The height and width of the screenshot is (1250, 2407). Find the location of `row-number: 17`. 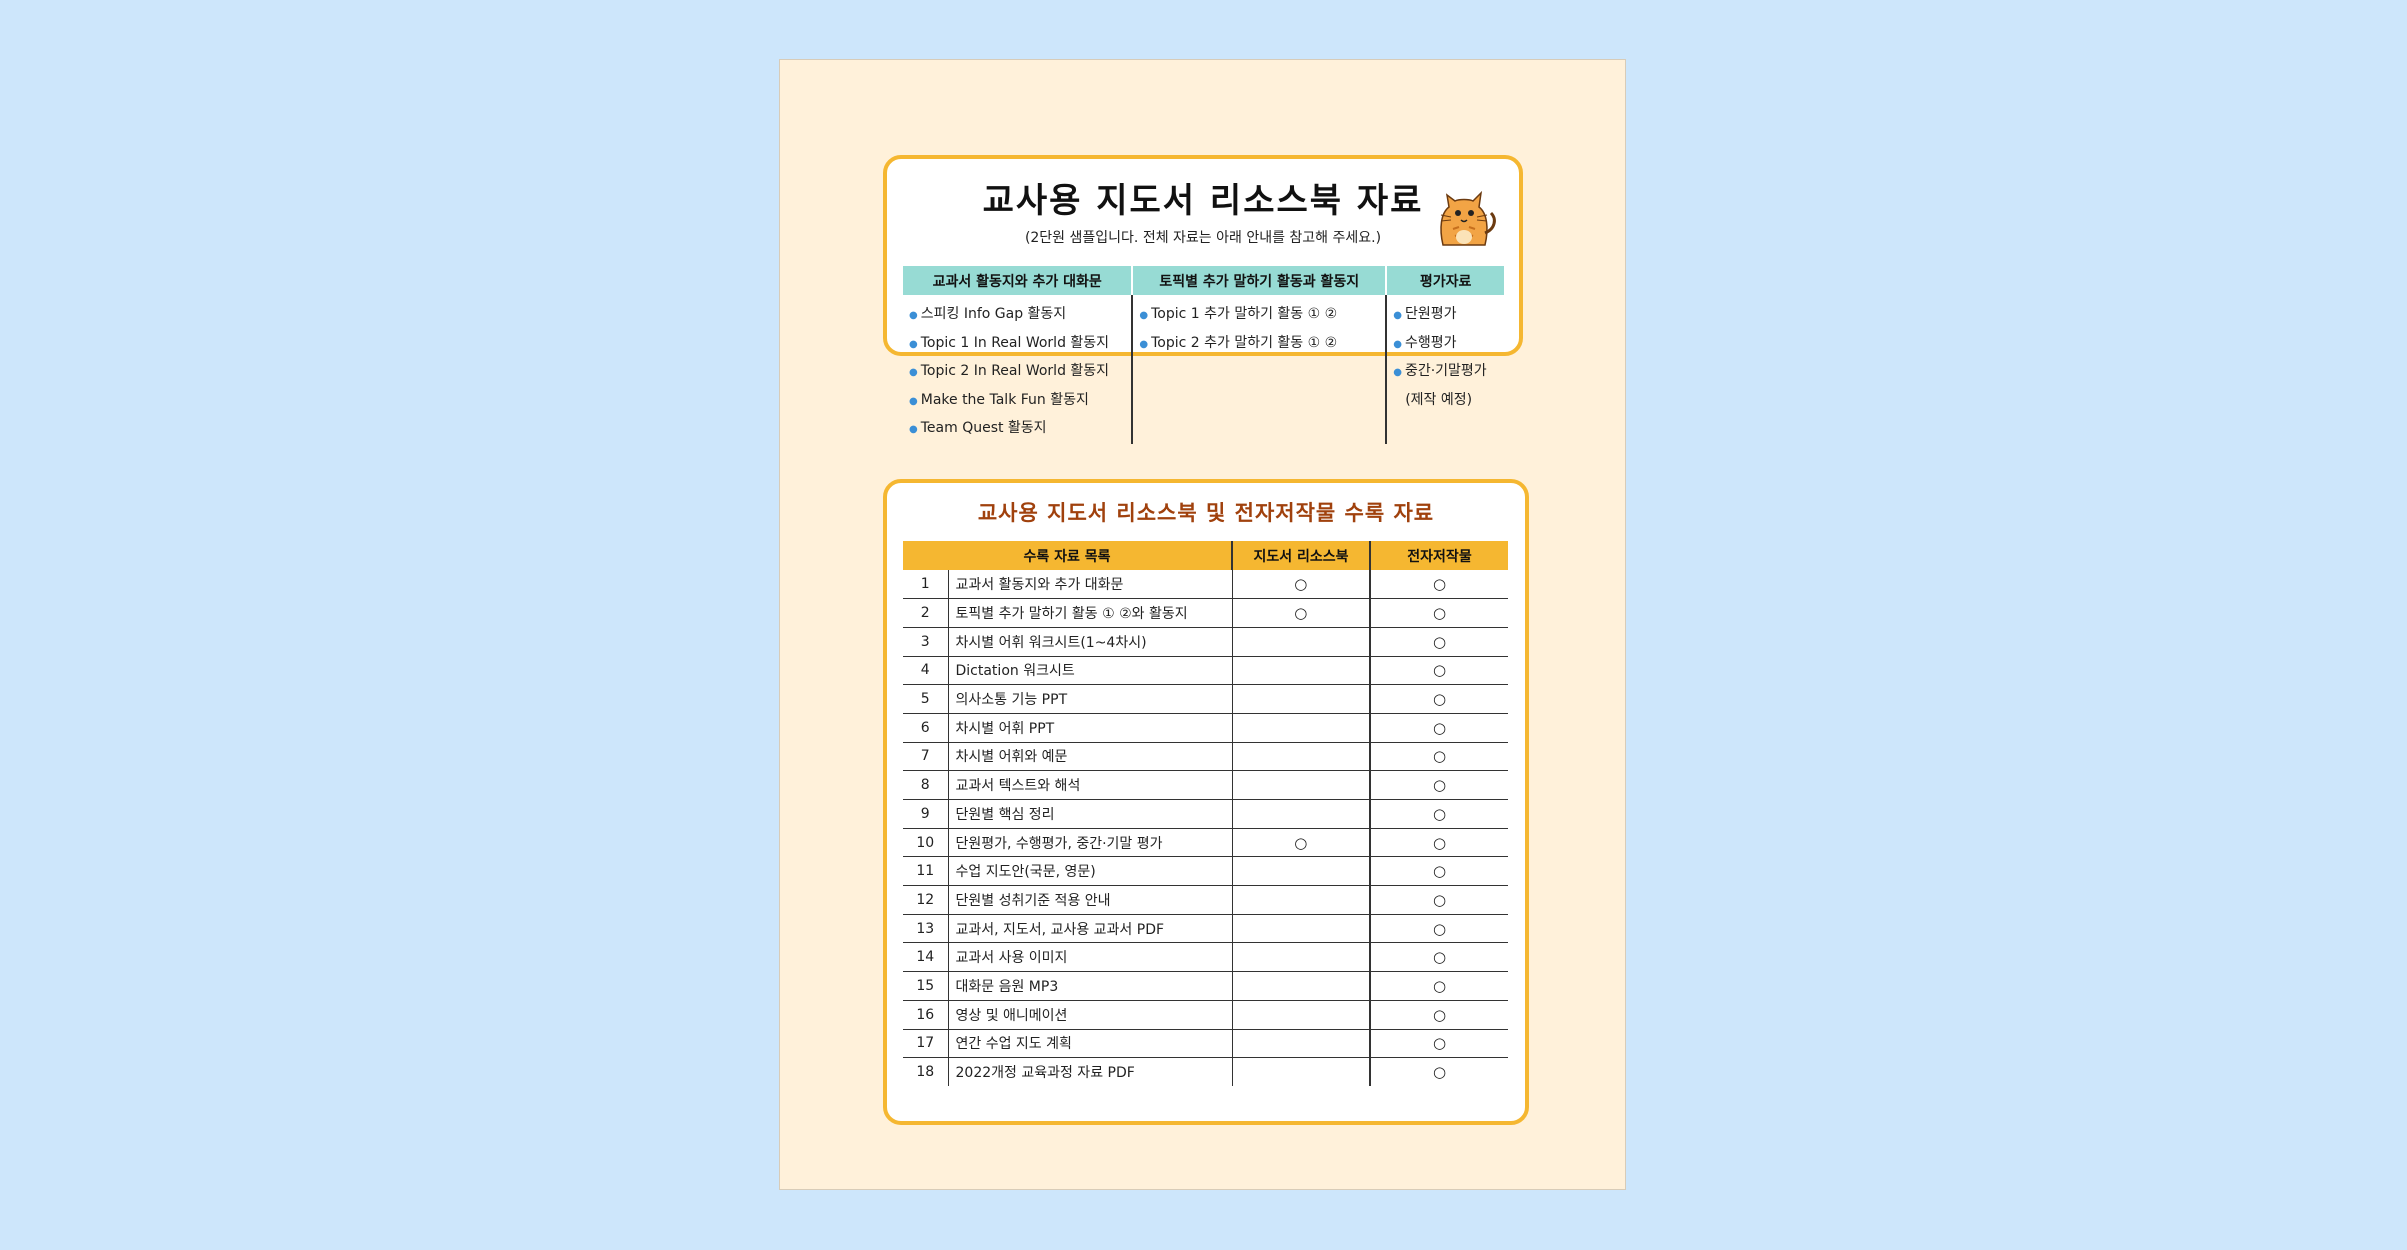

row-number: 17 is located at coordinates (926, 1044).